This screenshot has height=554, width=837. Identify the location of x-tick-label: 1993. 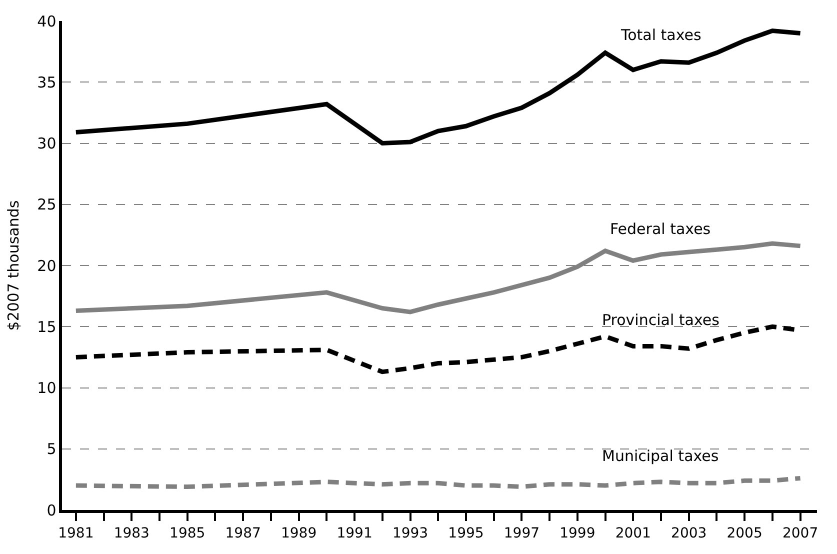
(410, 534).